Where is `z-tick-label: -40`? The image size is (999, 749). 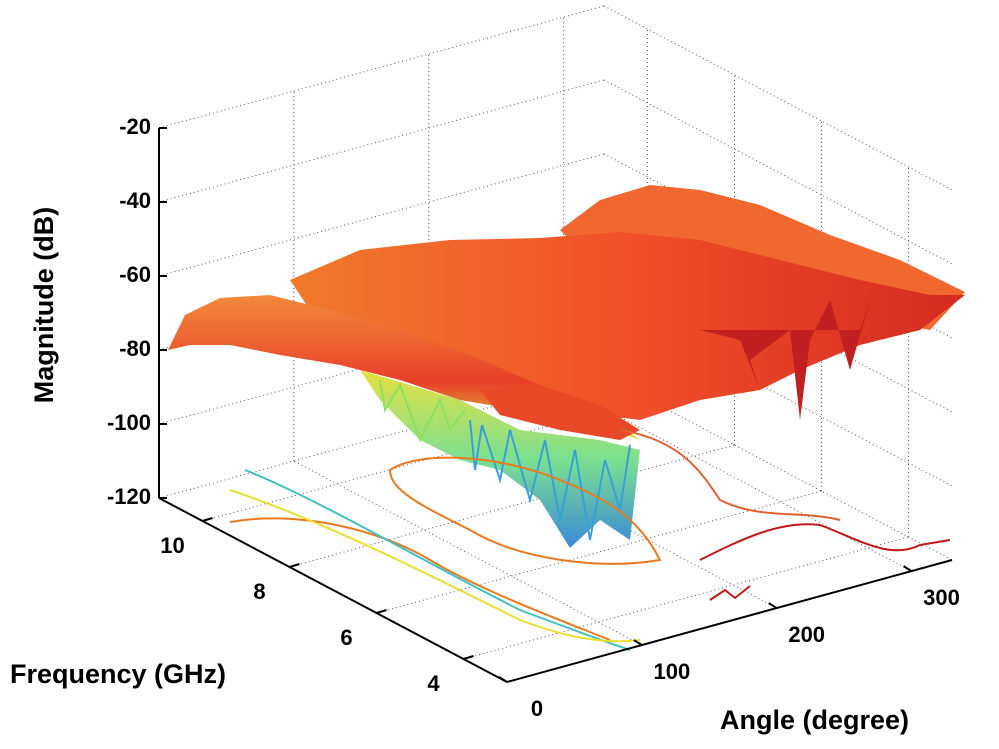 z-tick-label: -40 is located at coordinates (135, 200).